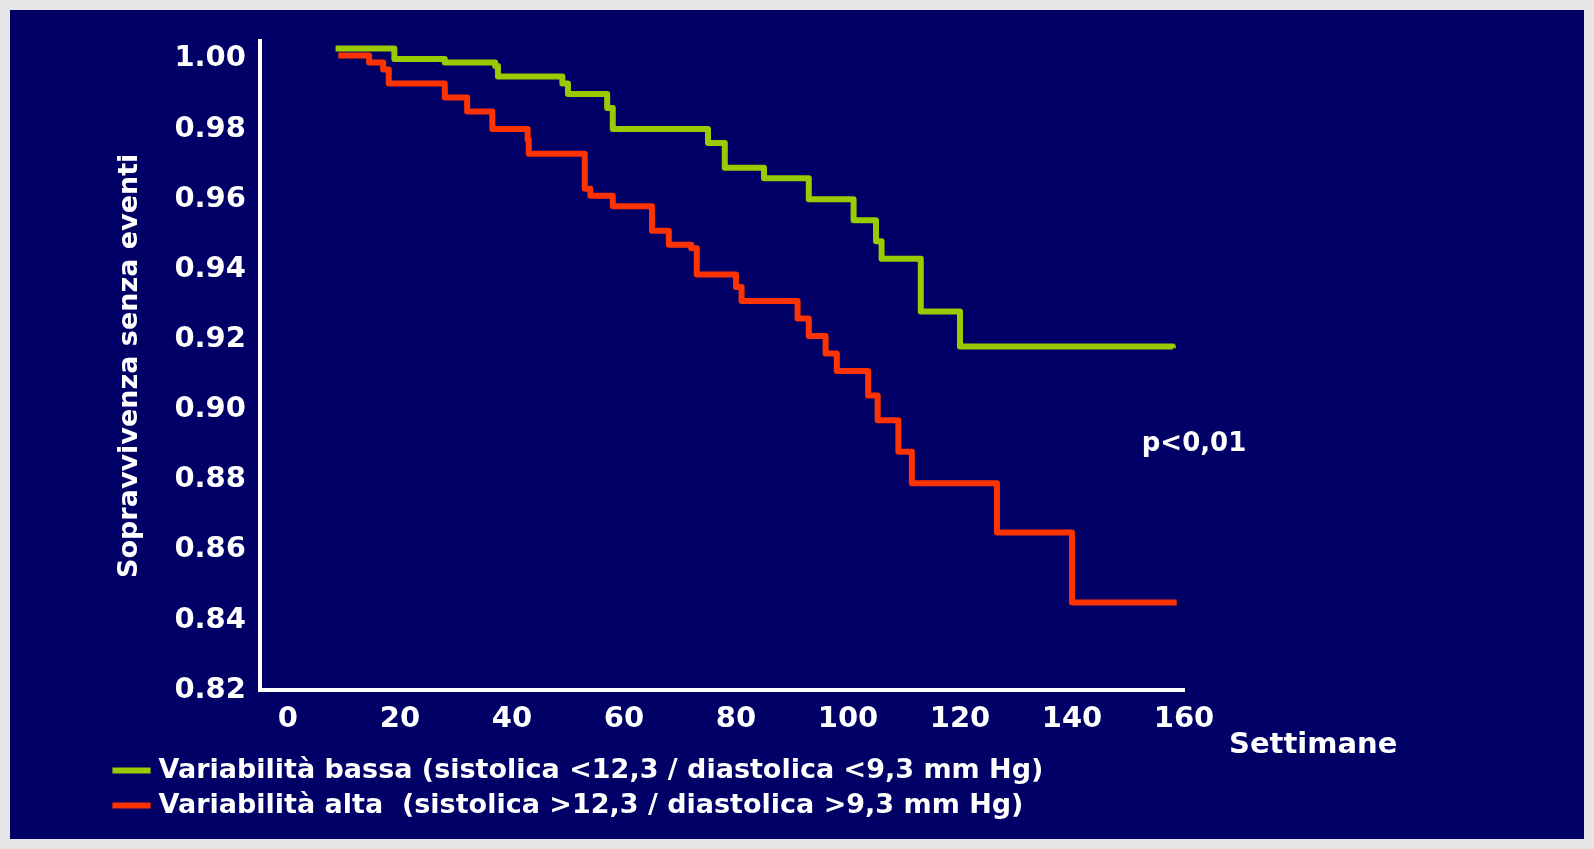 This screenshot has width=1594, height=849. Describe the element at coordinates (210, 196) in the screenshot. I see `y-tick-label: 0.96` at that location.